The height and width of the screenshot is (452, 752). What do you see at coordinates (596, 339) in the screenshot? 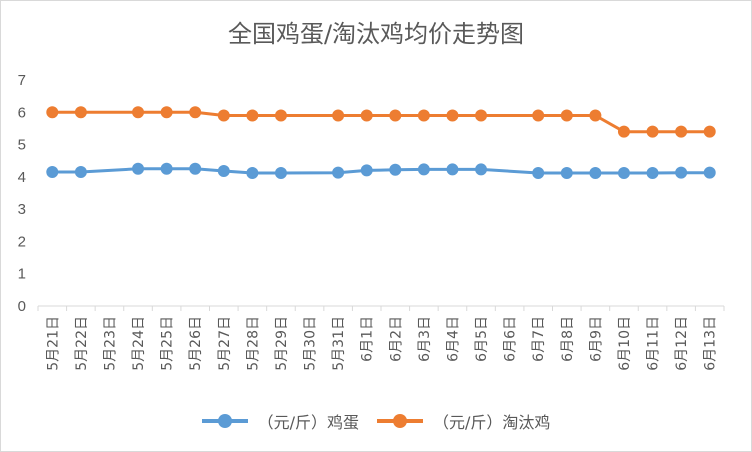
I see `x-tick-label: 6月9日` at bounding box center [596, 339].